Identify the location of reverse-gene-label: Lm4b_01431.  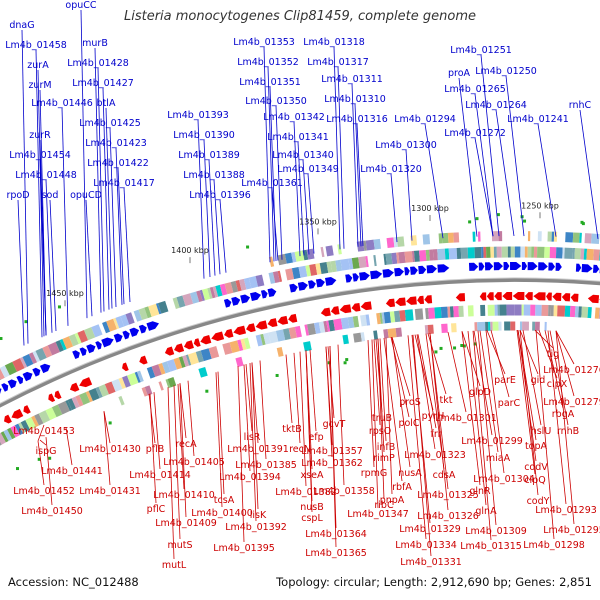
(110, 491).